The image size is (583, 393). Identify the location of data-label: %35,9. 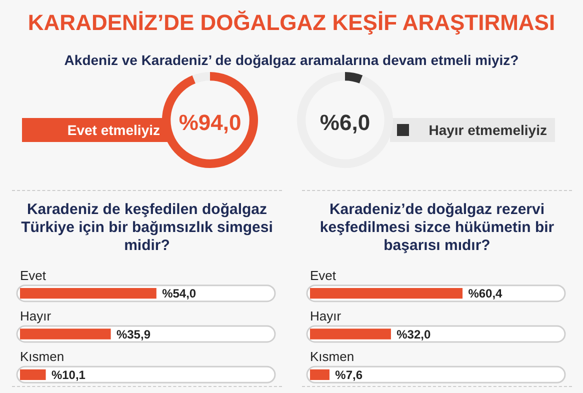
(133, 334).